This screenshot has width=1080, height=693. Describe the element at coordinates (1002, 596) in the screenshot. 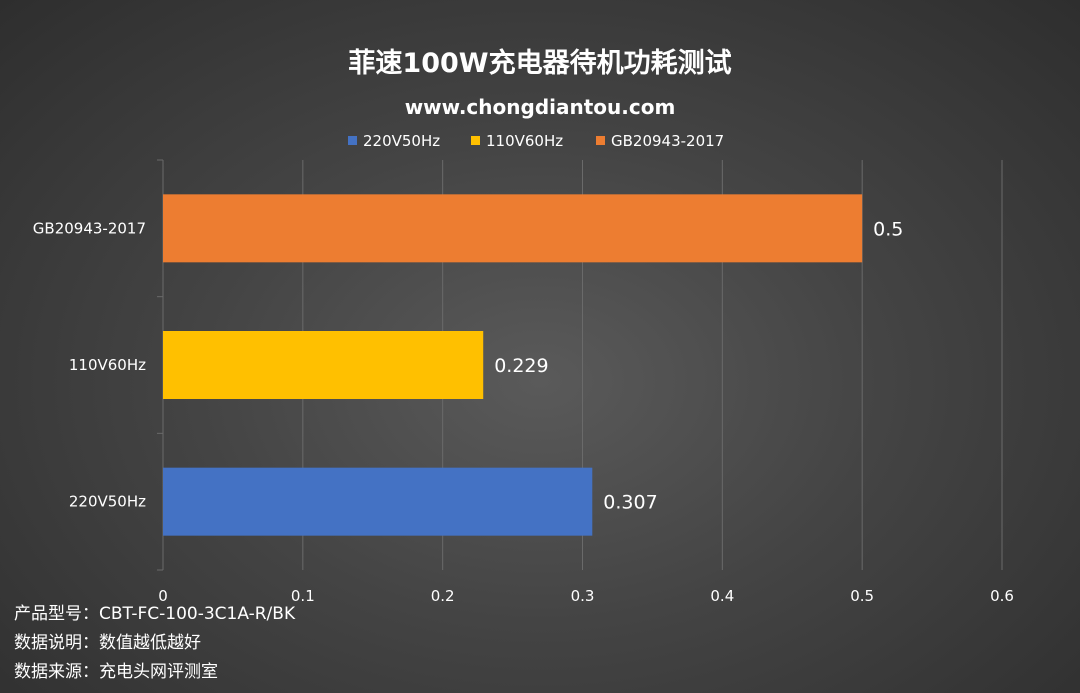

I see `x-tick-label-6: 0.6` at that location.